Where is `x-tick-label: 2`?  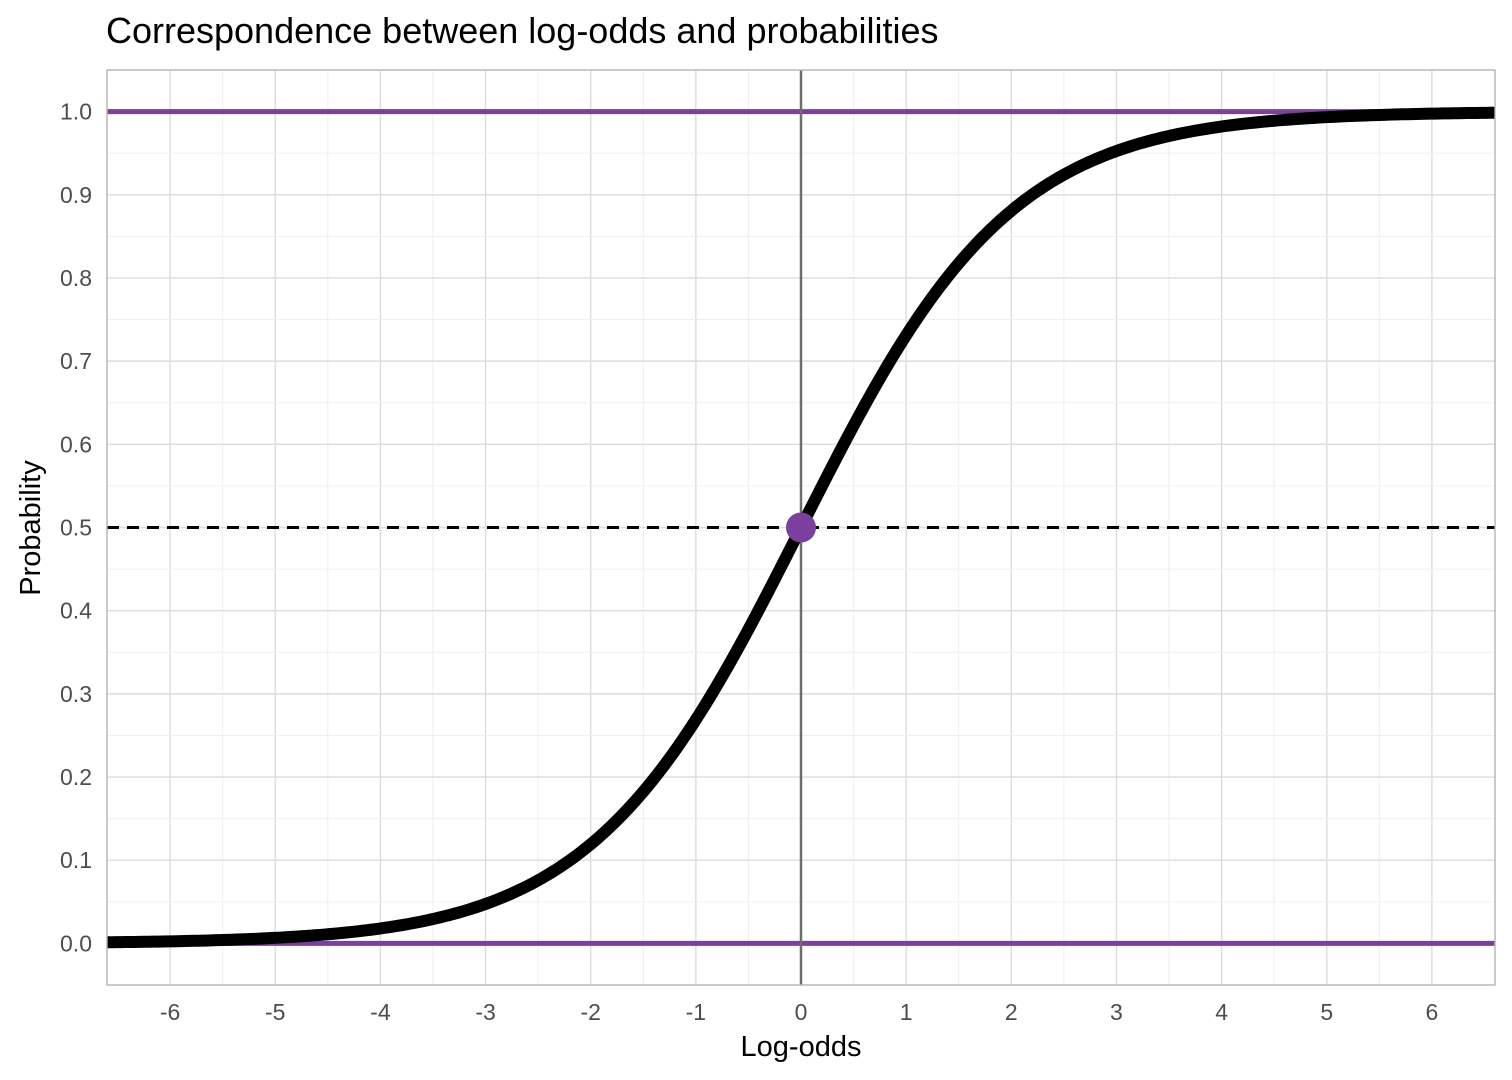
x-tick-label: 2 is located at coordinates (1011, 1012).